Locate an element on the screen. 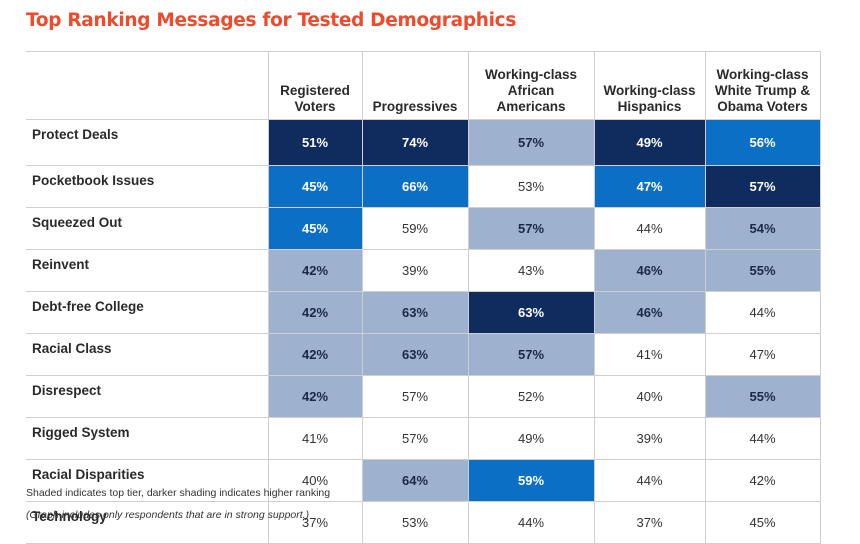 Image resolution: width=860 pixels, height=544 pixels. table-cell: 52% is located at coordinates (531, 396).